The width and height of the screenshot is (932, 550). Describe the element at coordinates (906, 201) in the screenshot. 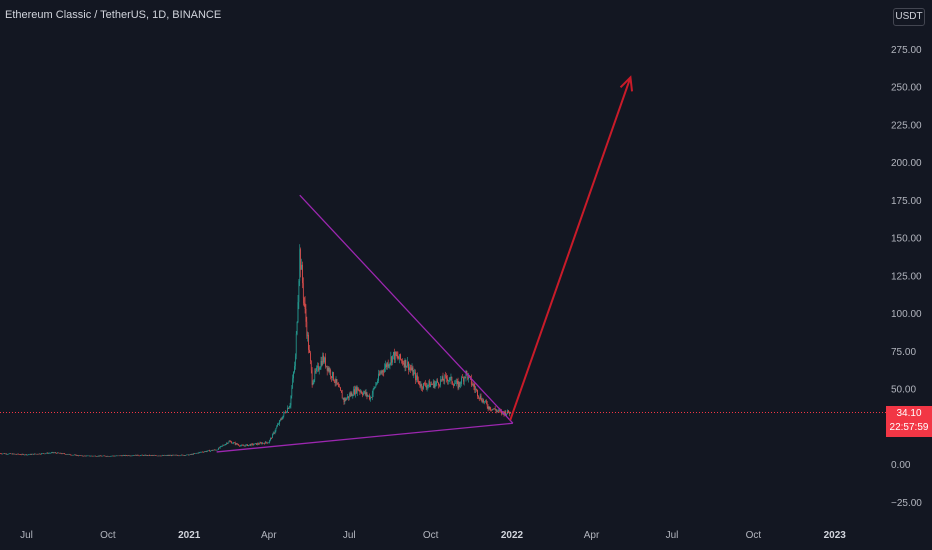

I see `y-tick-label: 175.00` at that location.